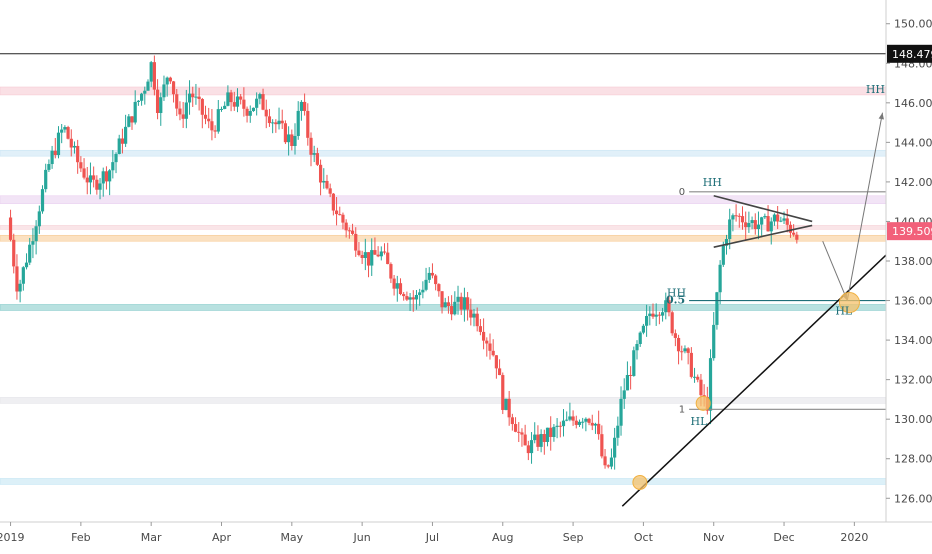 The width and height of the screenshot is (932, 554). What do you see at coordinates (912, 54) in the screenshot?
I see `high-price-tag-label: 148.479` at bounding box center [912, 54].